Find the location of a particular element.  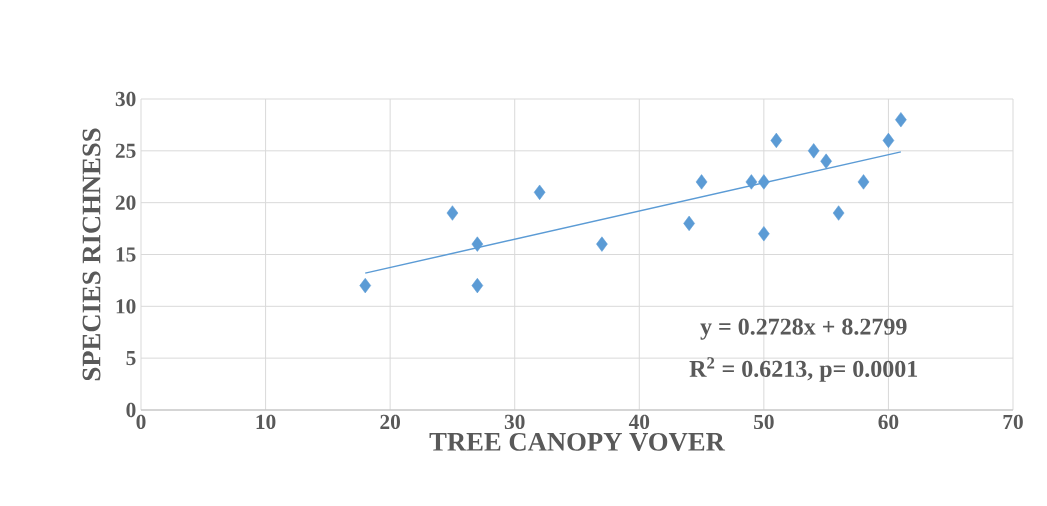

y-axis-title: SPECIES RICHNESS is located at coordinates (91, 254).